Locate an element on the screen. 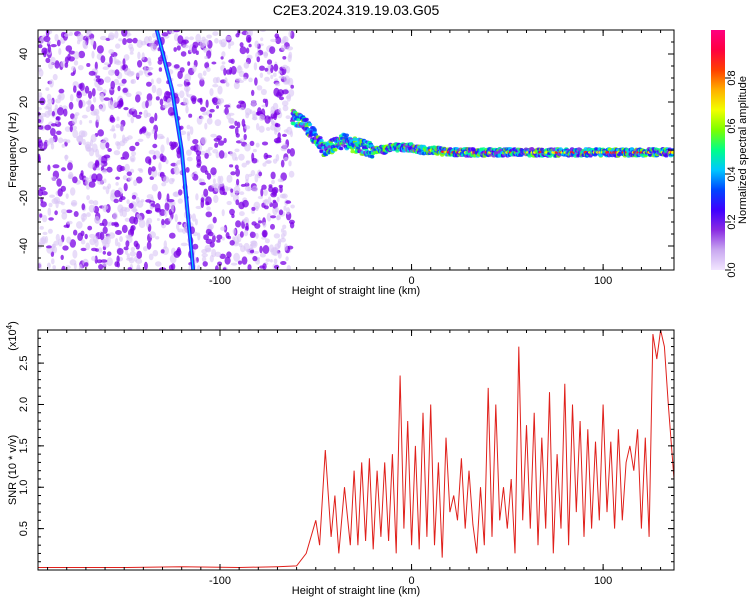  bottom-y-axis-title: SNR (10 * v/v) is located at coordinates (13, 470).